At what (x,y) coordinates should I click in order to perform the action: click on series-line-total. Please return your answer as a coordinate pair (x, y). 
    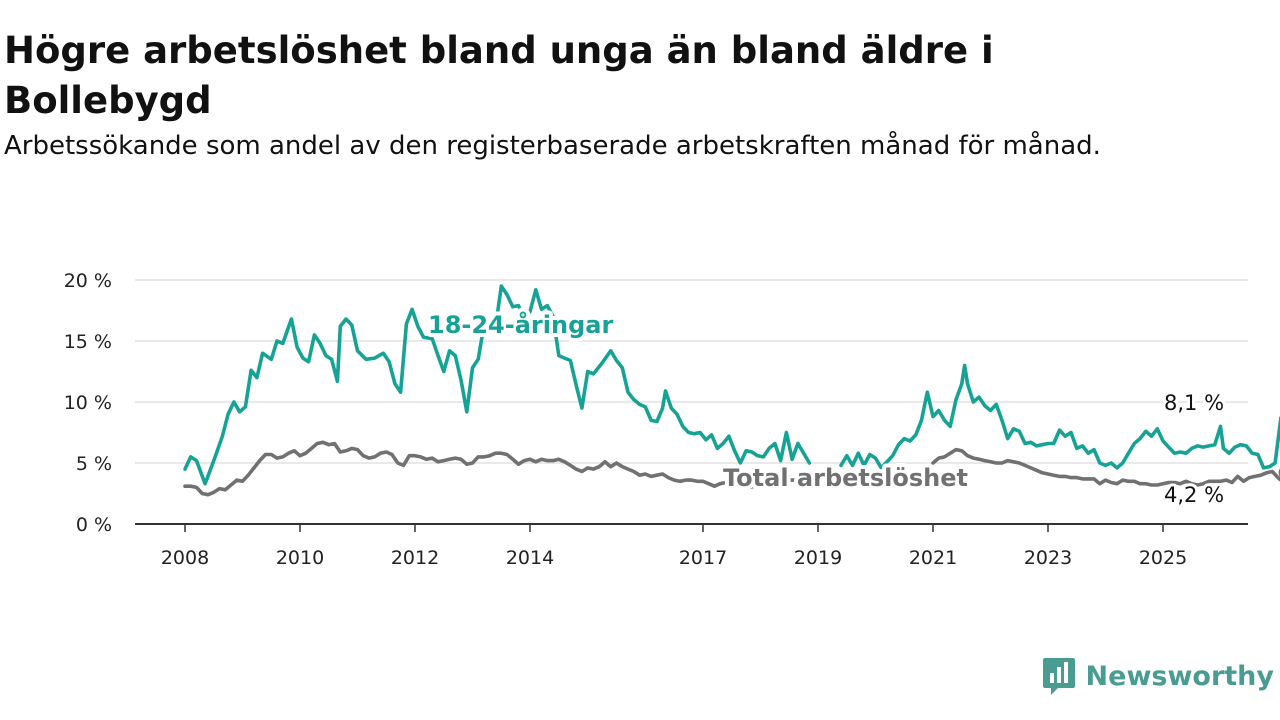
    Looking at the image, I should click on (731, 468).